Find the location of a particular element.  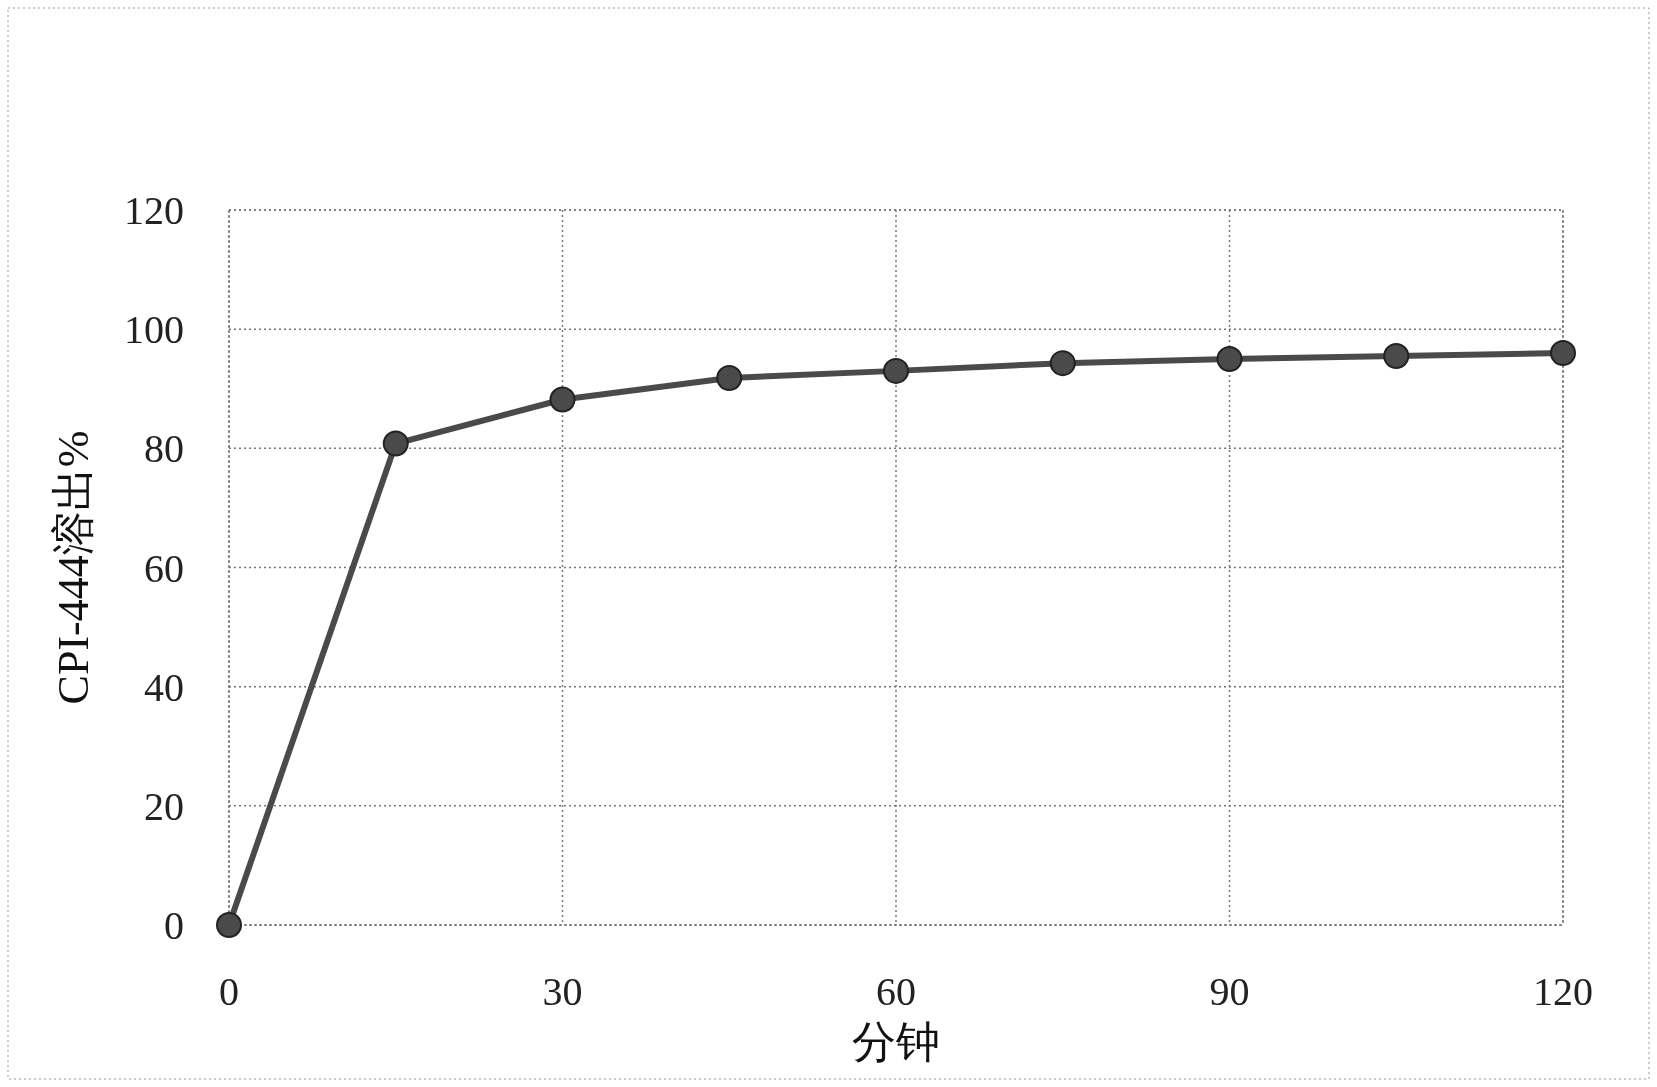

y-tick-label: 20 is located at coordinates (164, 806).